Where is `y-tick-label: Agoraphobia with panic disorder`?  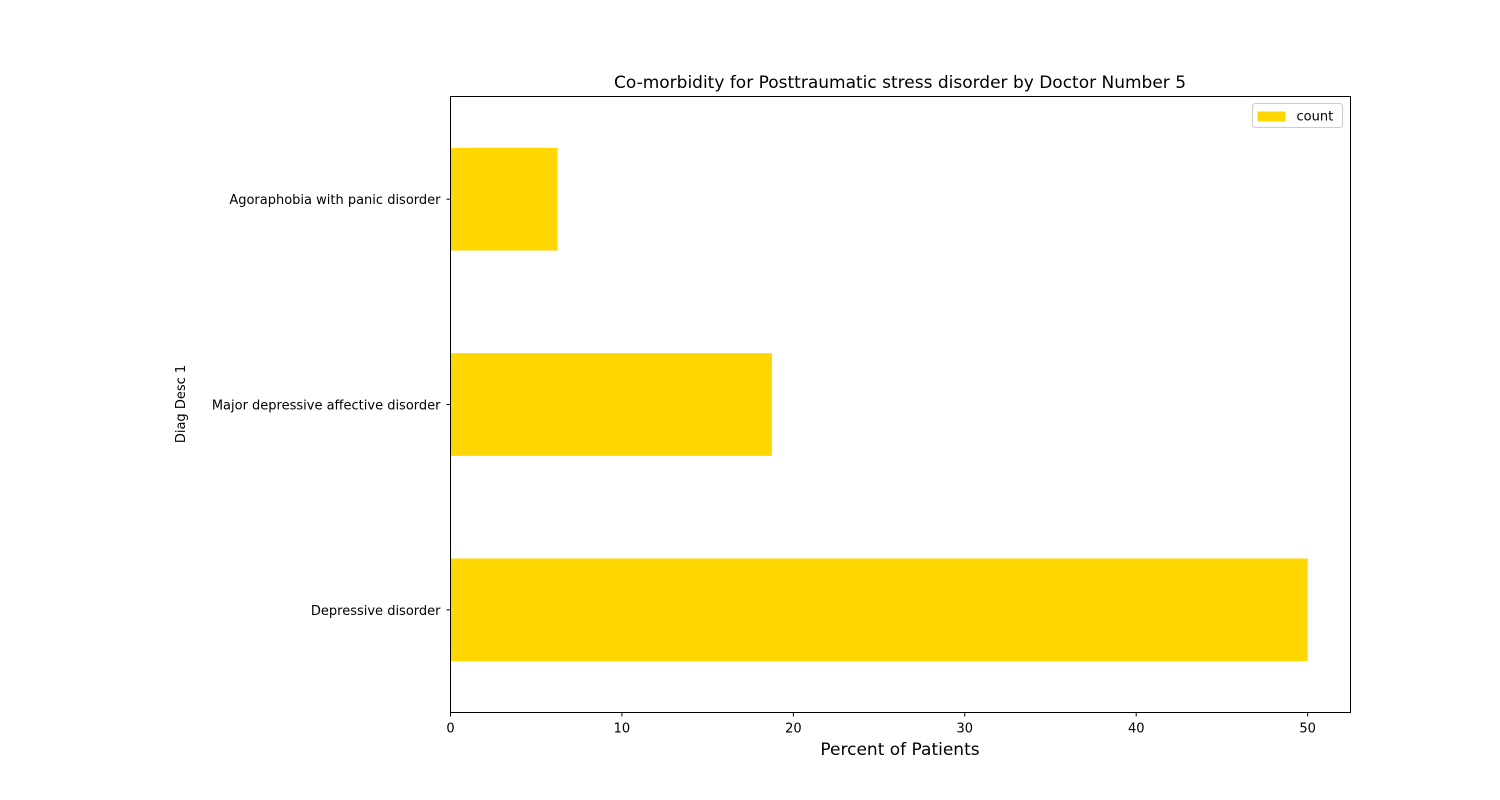
y-tick-label: Agoraphobia with panic disorder is located at coordinates (335, 200).